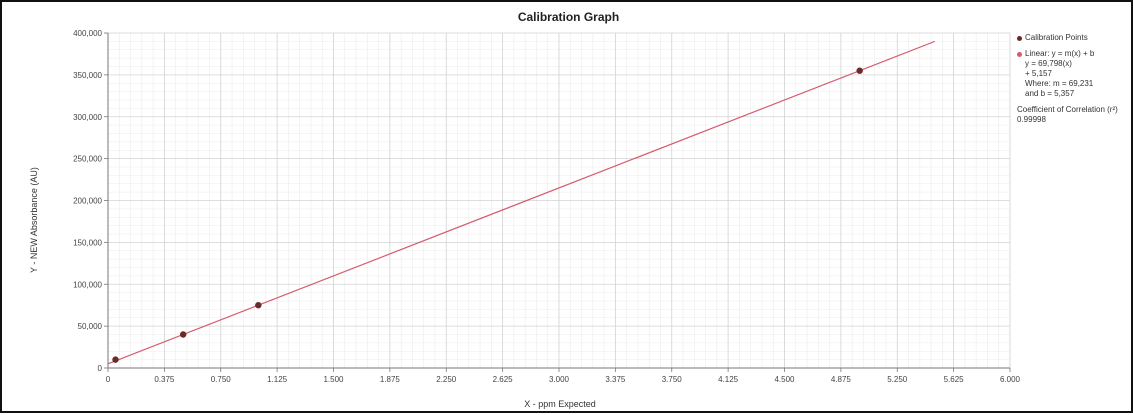 The image size is (1133, 415). What do you see at coordinates (87, 159) in the screenshot?
I see `y-tick-label: 250,000` at bounding box center [87, 159].